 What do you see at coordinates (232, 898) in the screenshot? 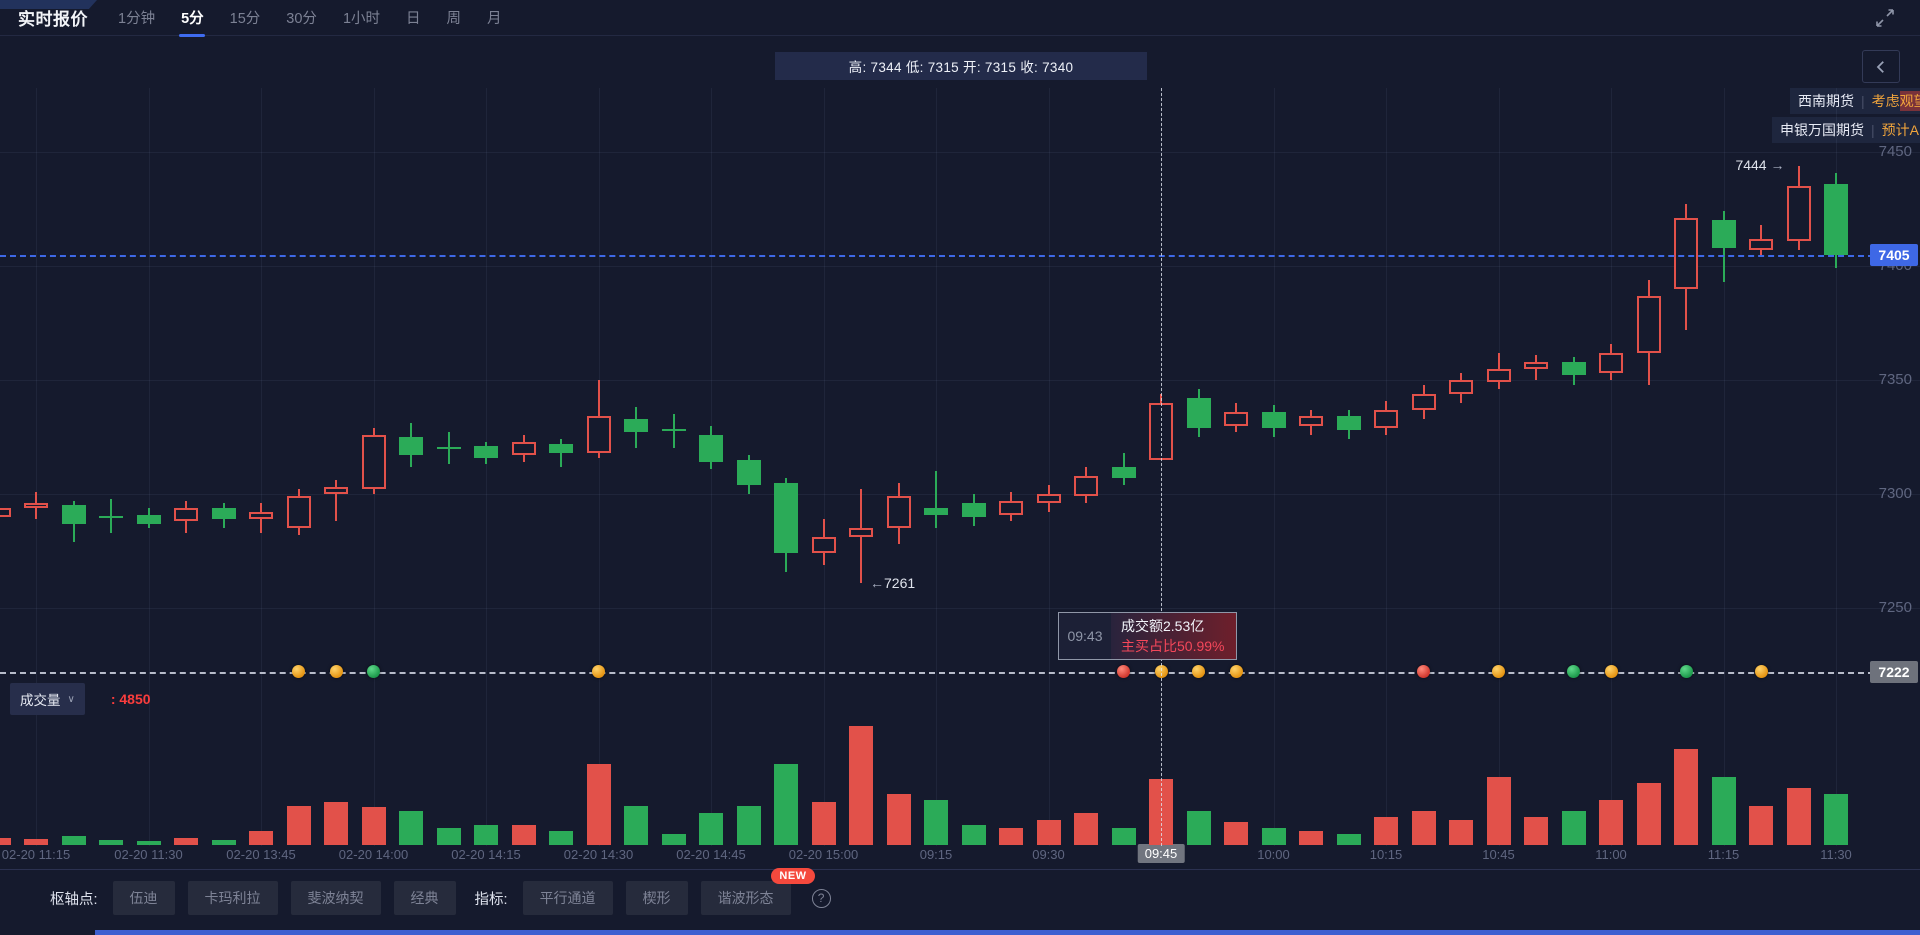
I see `pivot-button-卡玛利拉: 卡玛利拉` at bounding box center [232, 898].